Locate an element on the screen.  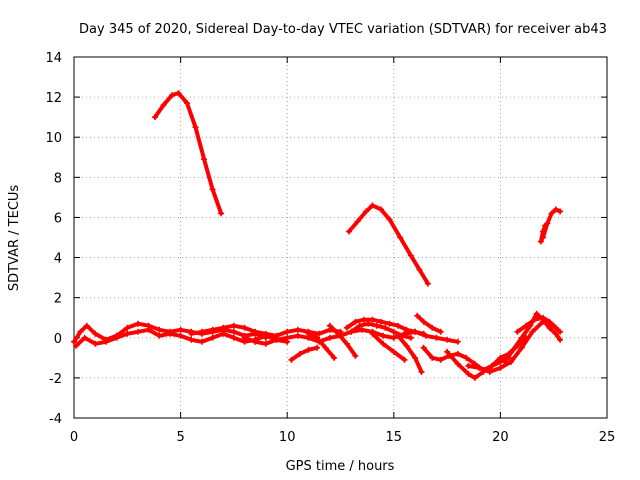
y-tick-label: 12 is located at coordinates (53, 98).